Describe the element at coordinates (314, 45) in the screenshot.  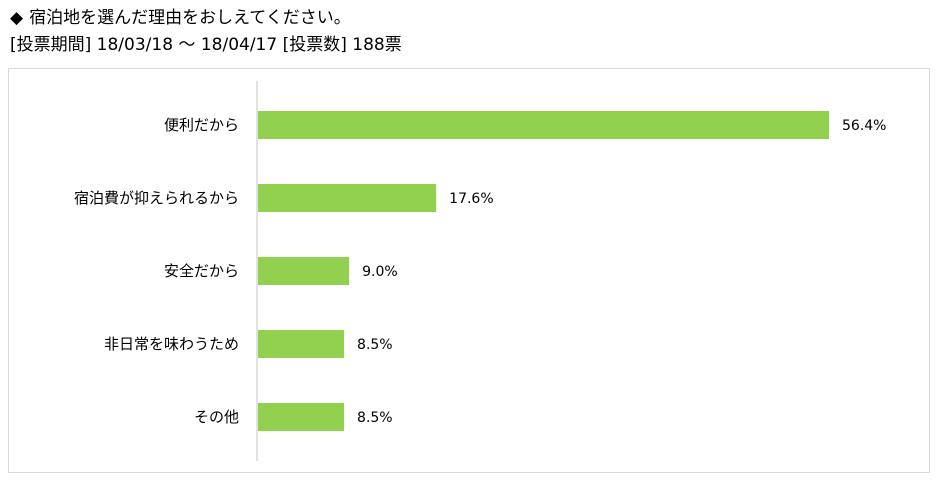
I see `count-label: [投票数]` at that location.